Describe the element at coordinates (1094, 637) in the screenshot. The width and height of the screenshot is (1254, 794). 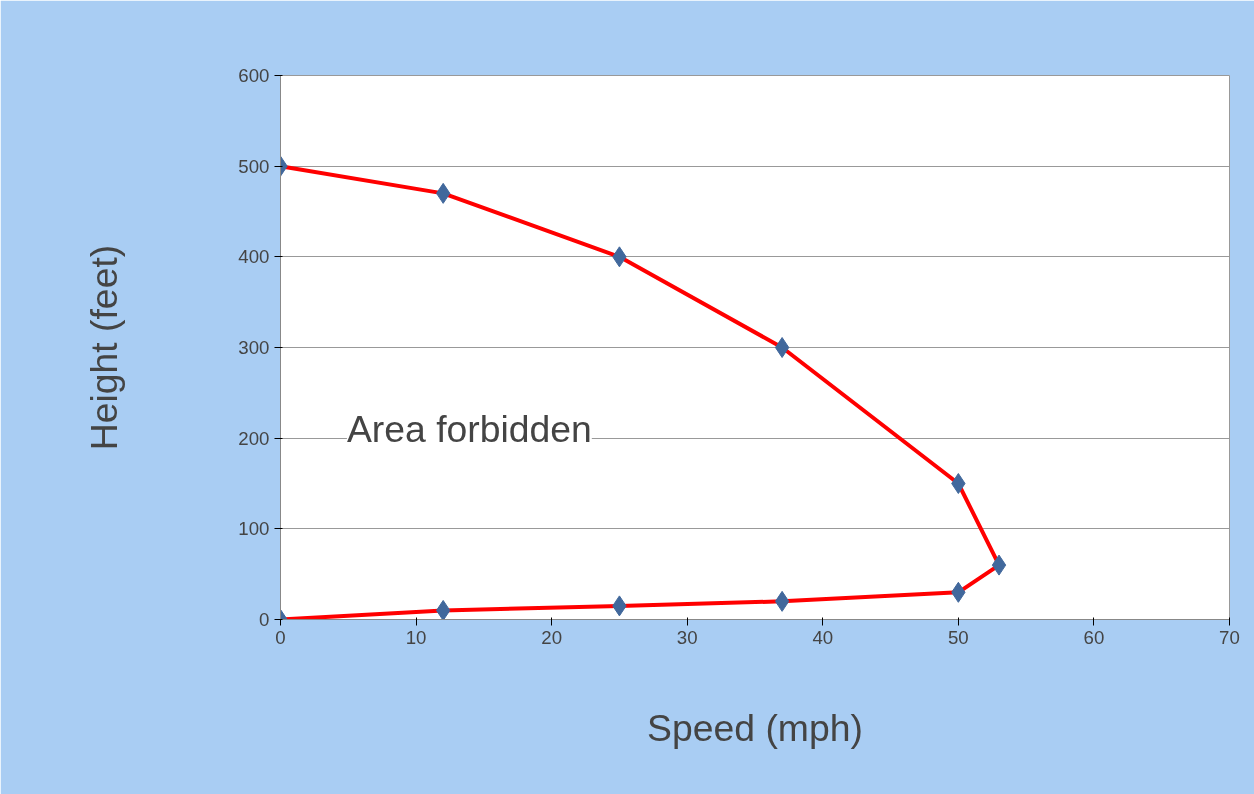
I see `x-tick-label: 60` at that location.